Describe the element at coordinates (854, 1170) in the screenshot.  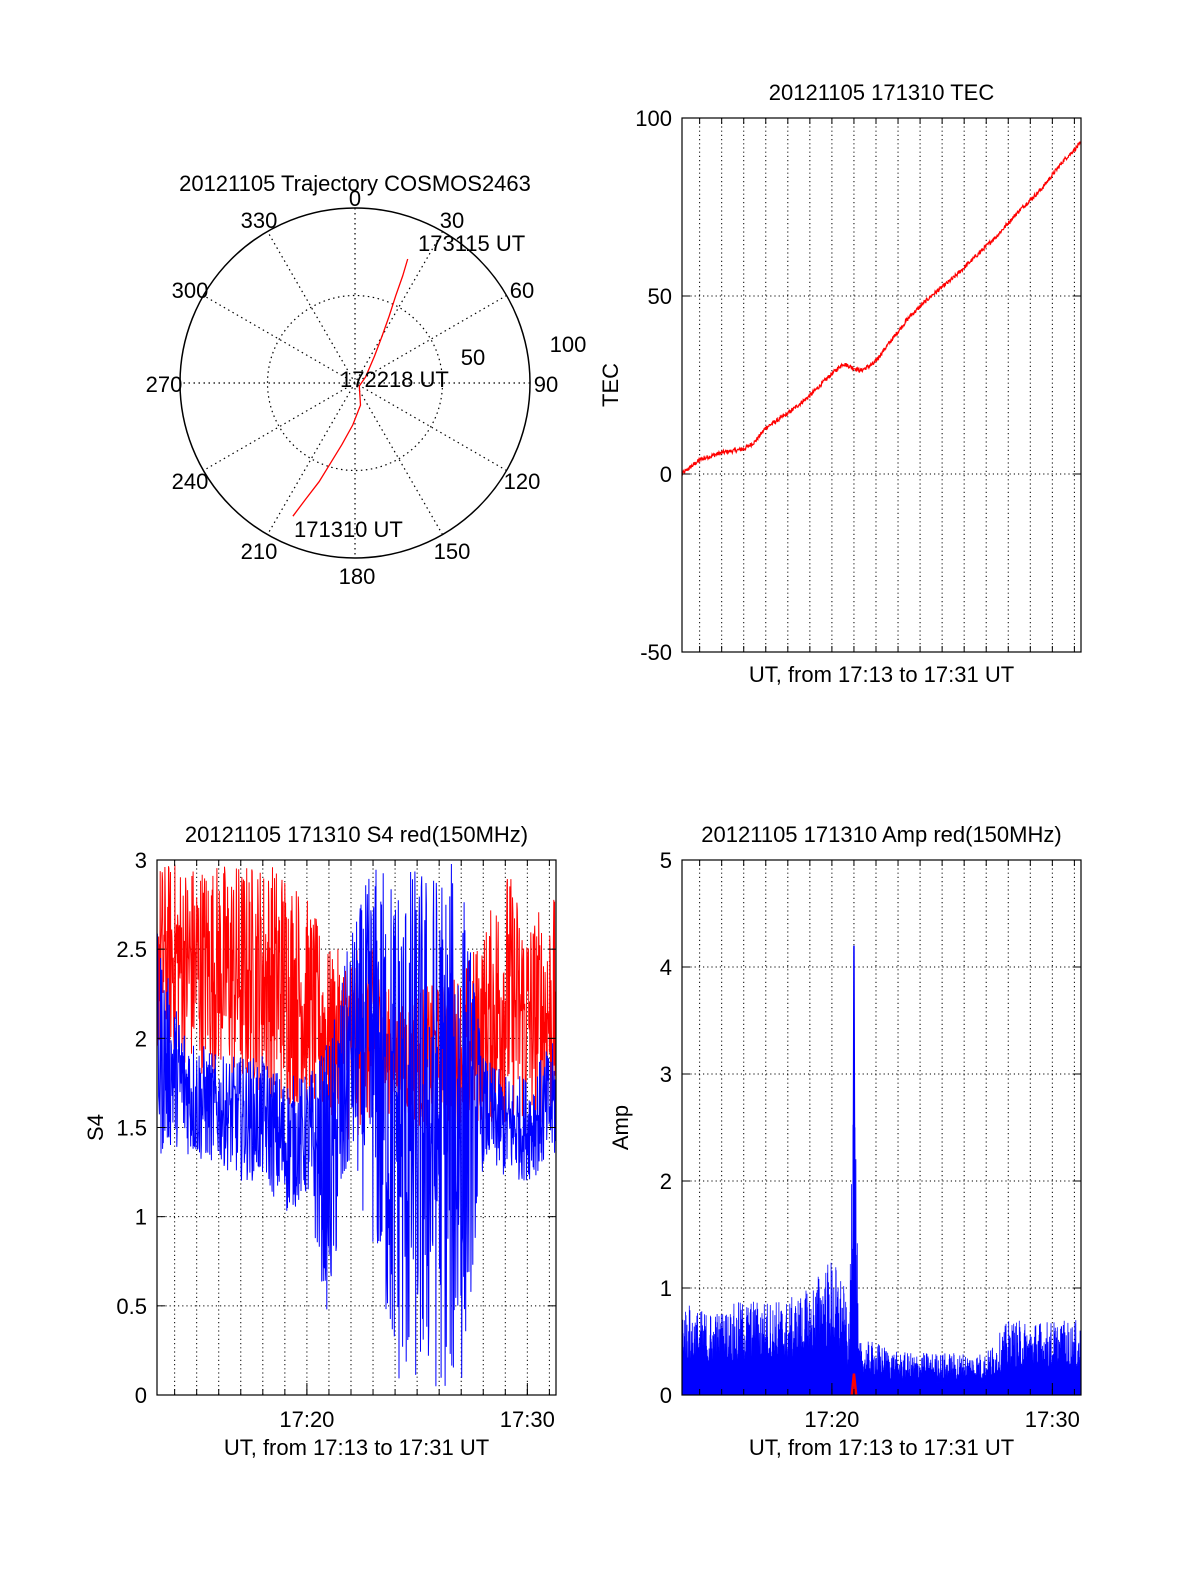
I see `amp-spike` at that location.